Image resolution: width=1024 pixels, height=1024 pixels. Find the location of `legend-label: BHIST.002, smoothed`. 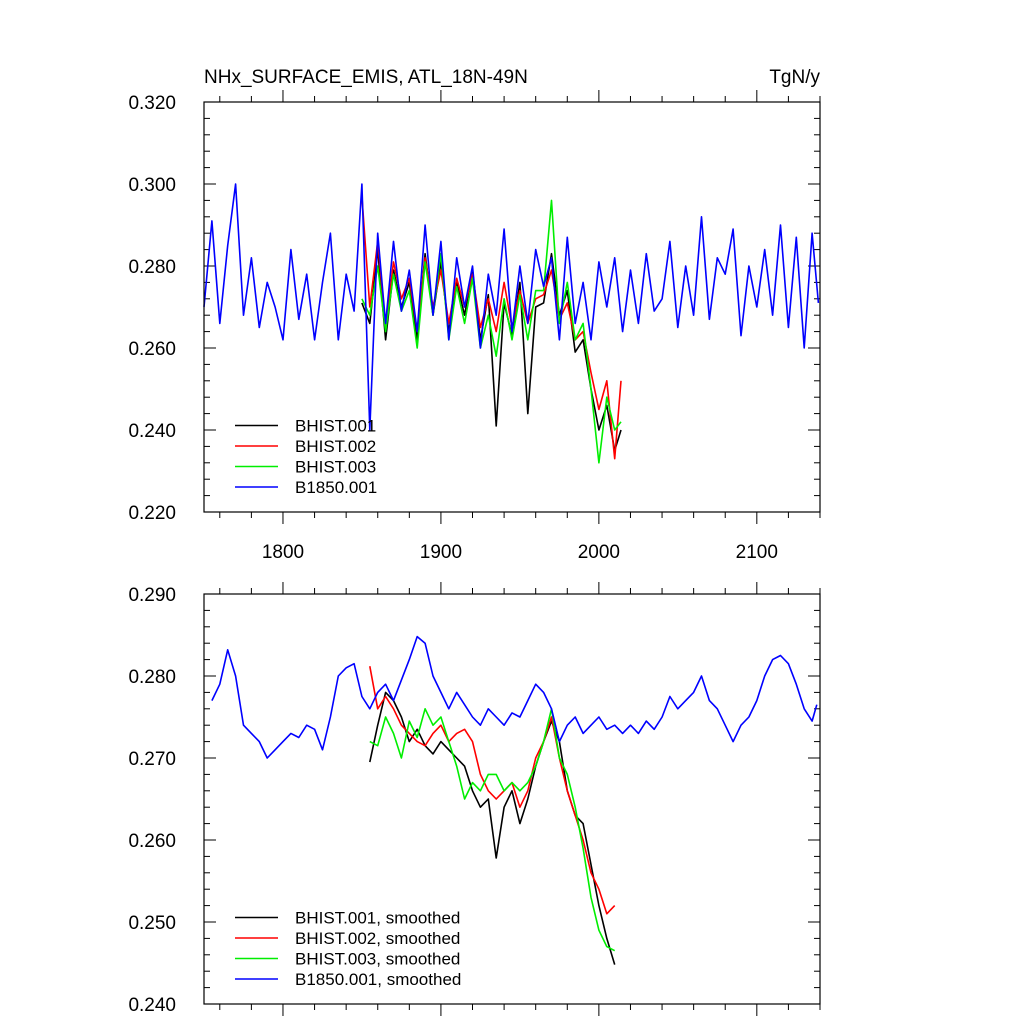

legend-label: BHIST.002, smoothed is located at coordinates (377, 938).